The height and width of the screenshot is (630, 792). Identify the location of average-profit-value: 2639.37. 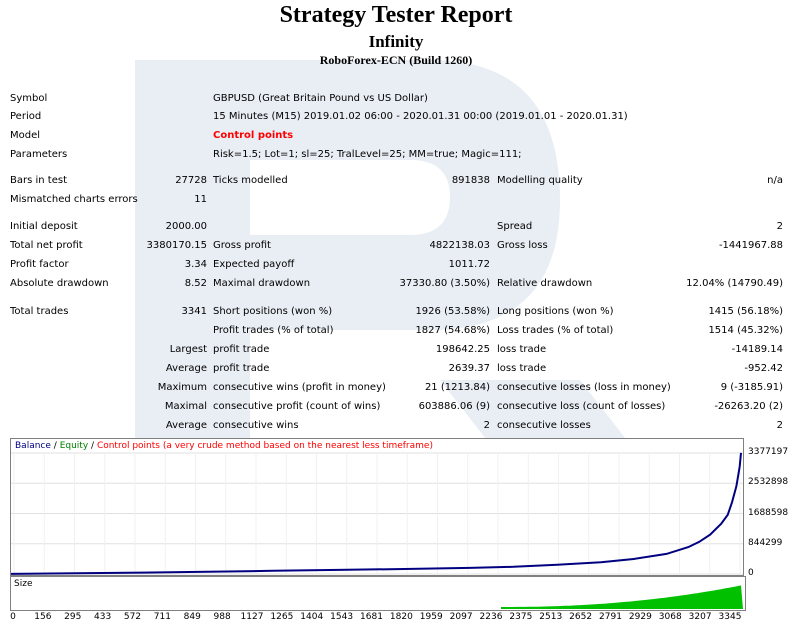
(469, 368).